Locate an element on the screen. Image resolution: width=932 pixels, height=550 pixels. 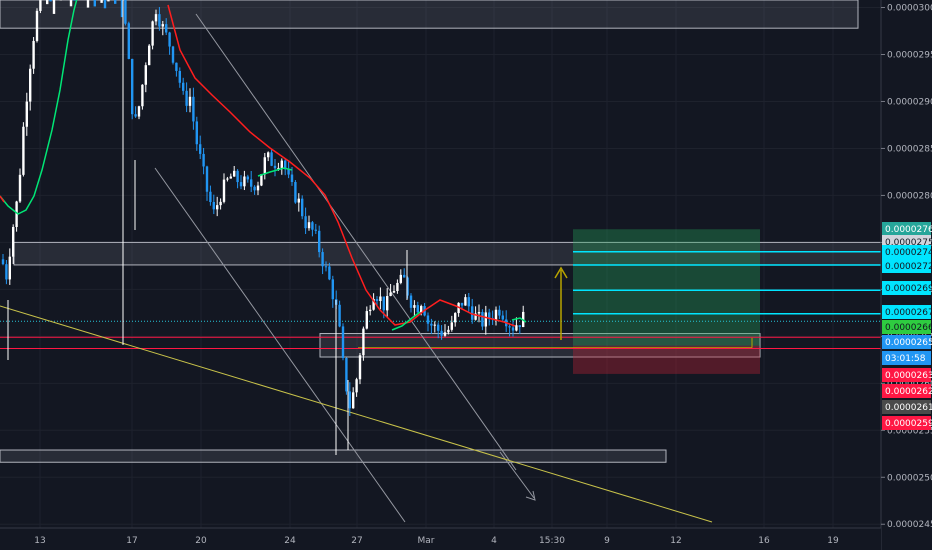
price-tag-label: 0.00002764 is located at coordinates (908, 230).